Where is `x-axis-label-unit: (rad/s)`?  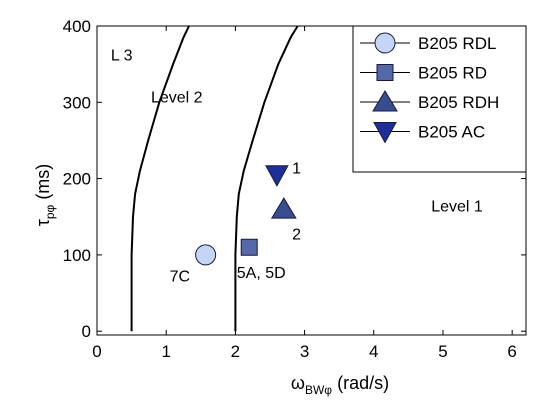 x-axis-label-unit: (rad/s) is located at coordinates (360, 383).